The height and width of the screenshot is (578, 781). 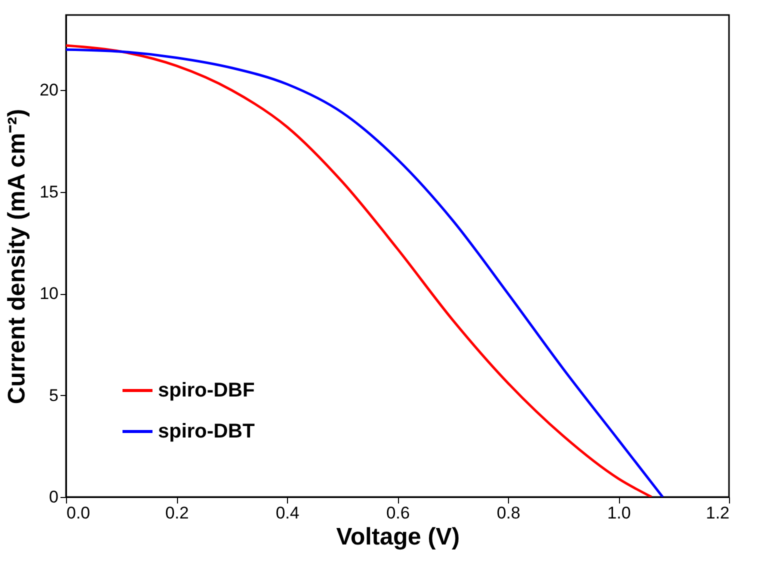 I want to click on legend-label: spiro-DBF, so click(x=206, y=391).